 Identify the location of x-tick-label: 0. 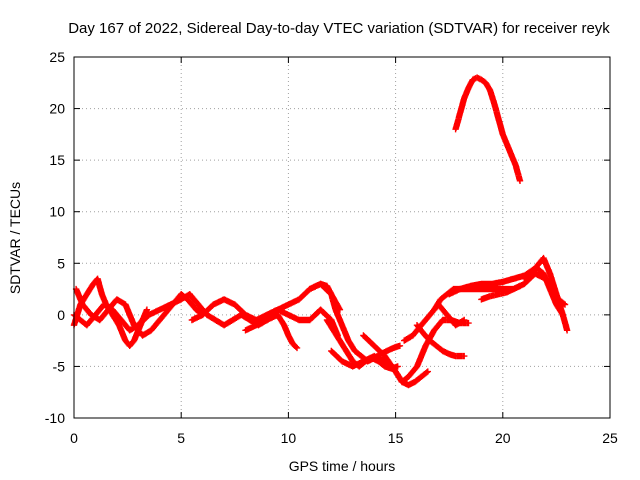
(74, 438).